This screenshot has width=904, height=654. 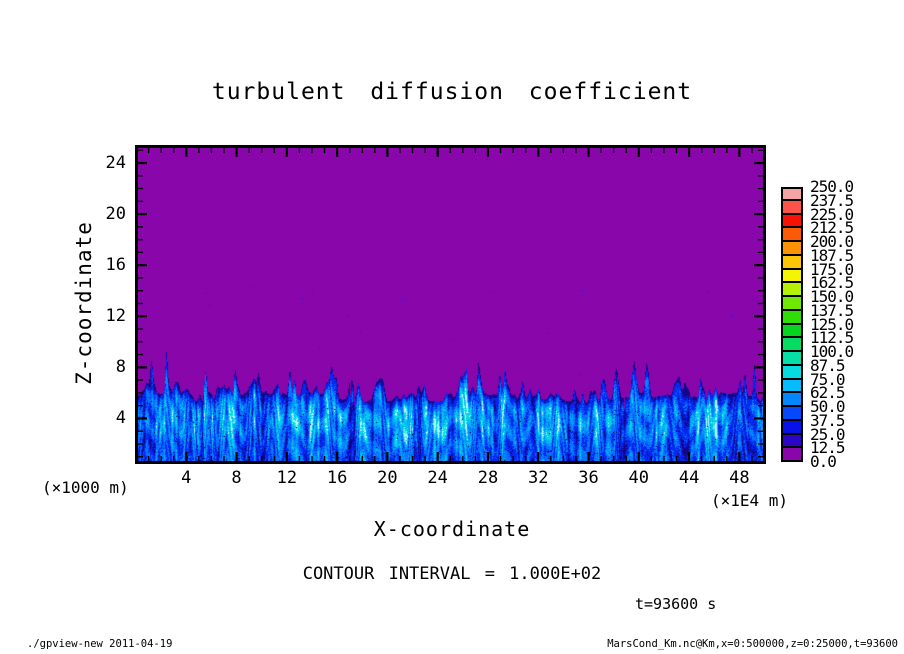 I want to click on colorbar-tick-label: 112.5, so click(x=832, y=338).